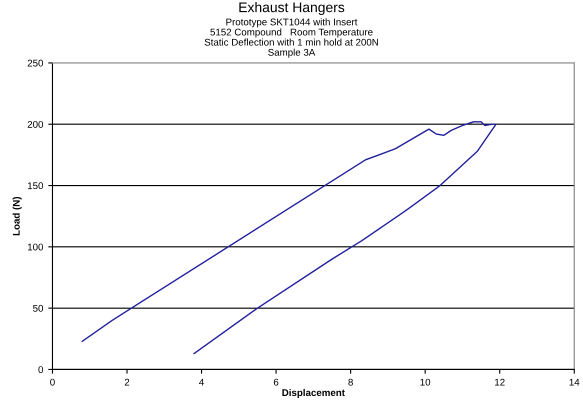 This screenshot has height=406, width=583. What do you see at coordinates (36, 247) in the screenshot?
I see `y-tick-label: 100` at bounding box center [36, 247].